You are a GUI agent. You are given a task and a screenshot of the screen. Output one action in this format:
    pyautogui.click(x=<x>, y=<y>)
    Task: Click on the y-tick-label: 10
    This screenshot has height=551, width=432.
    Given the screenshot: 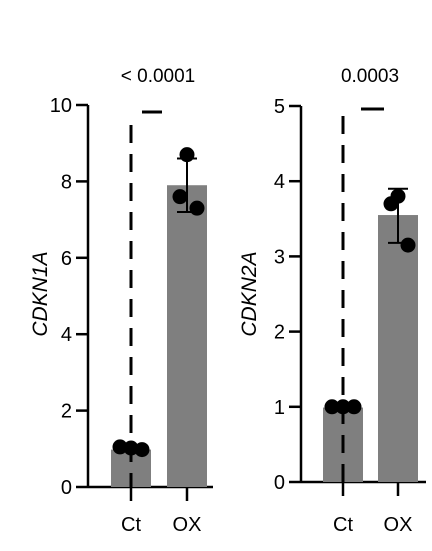 What is the action you would take?
    pyautogui.click(x=61, y=106)
    